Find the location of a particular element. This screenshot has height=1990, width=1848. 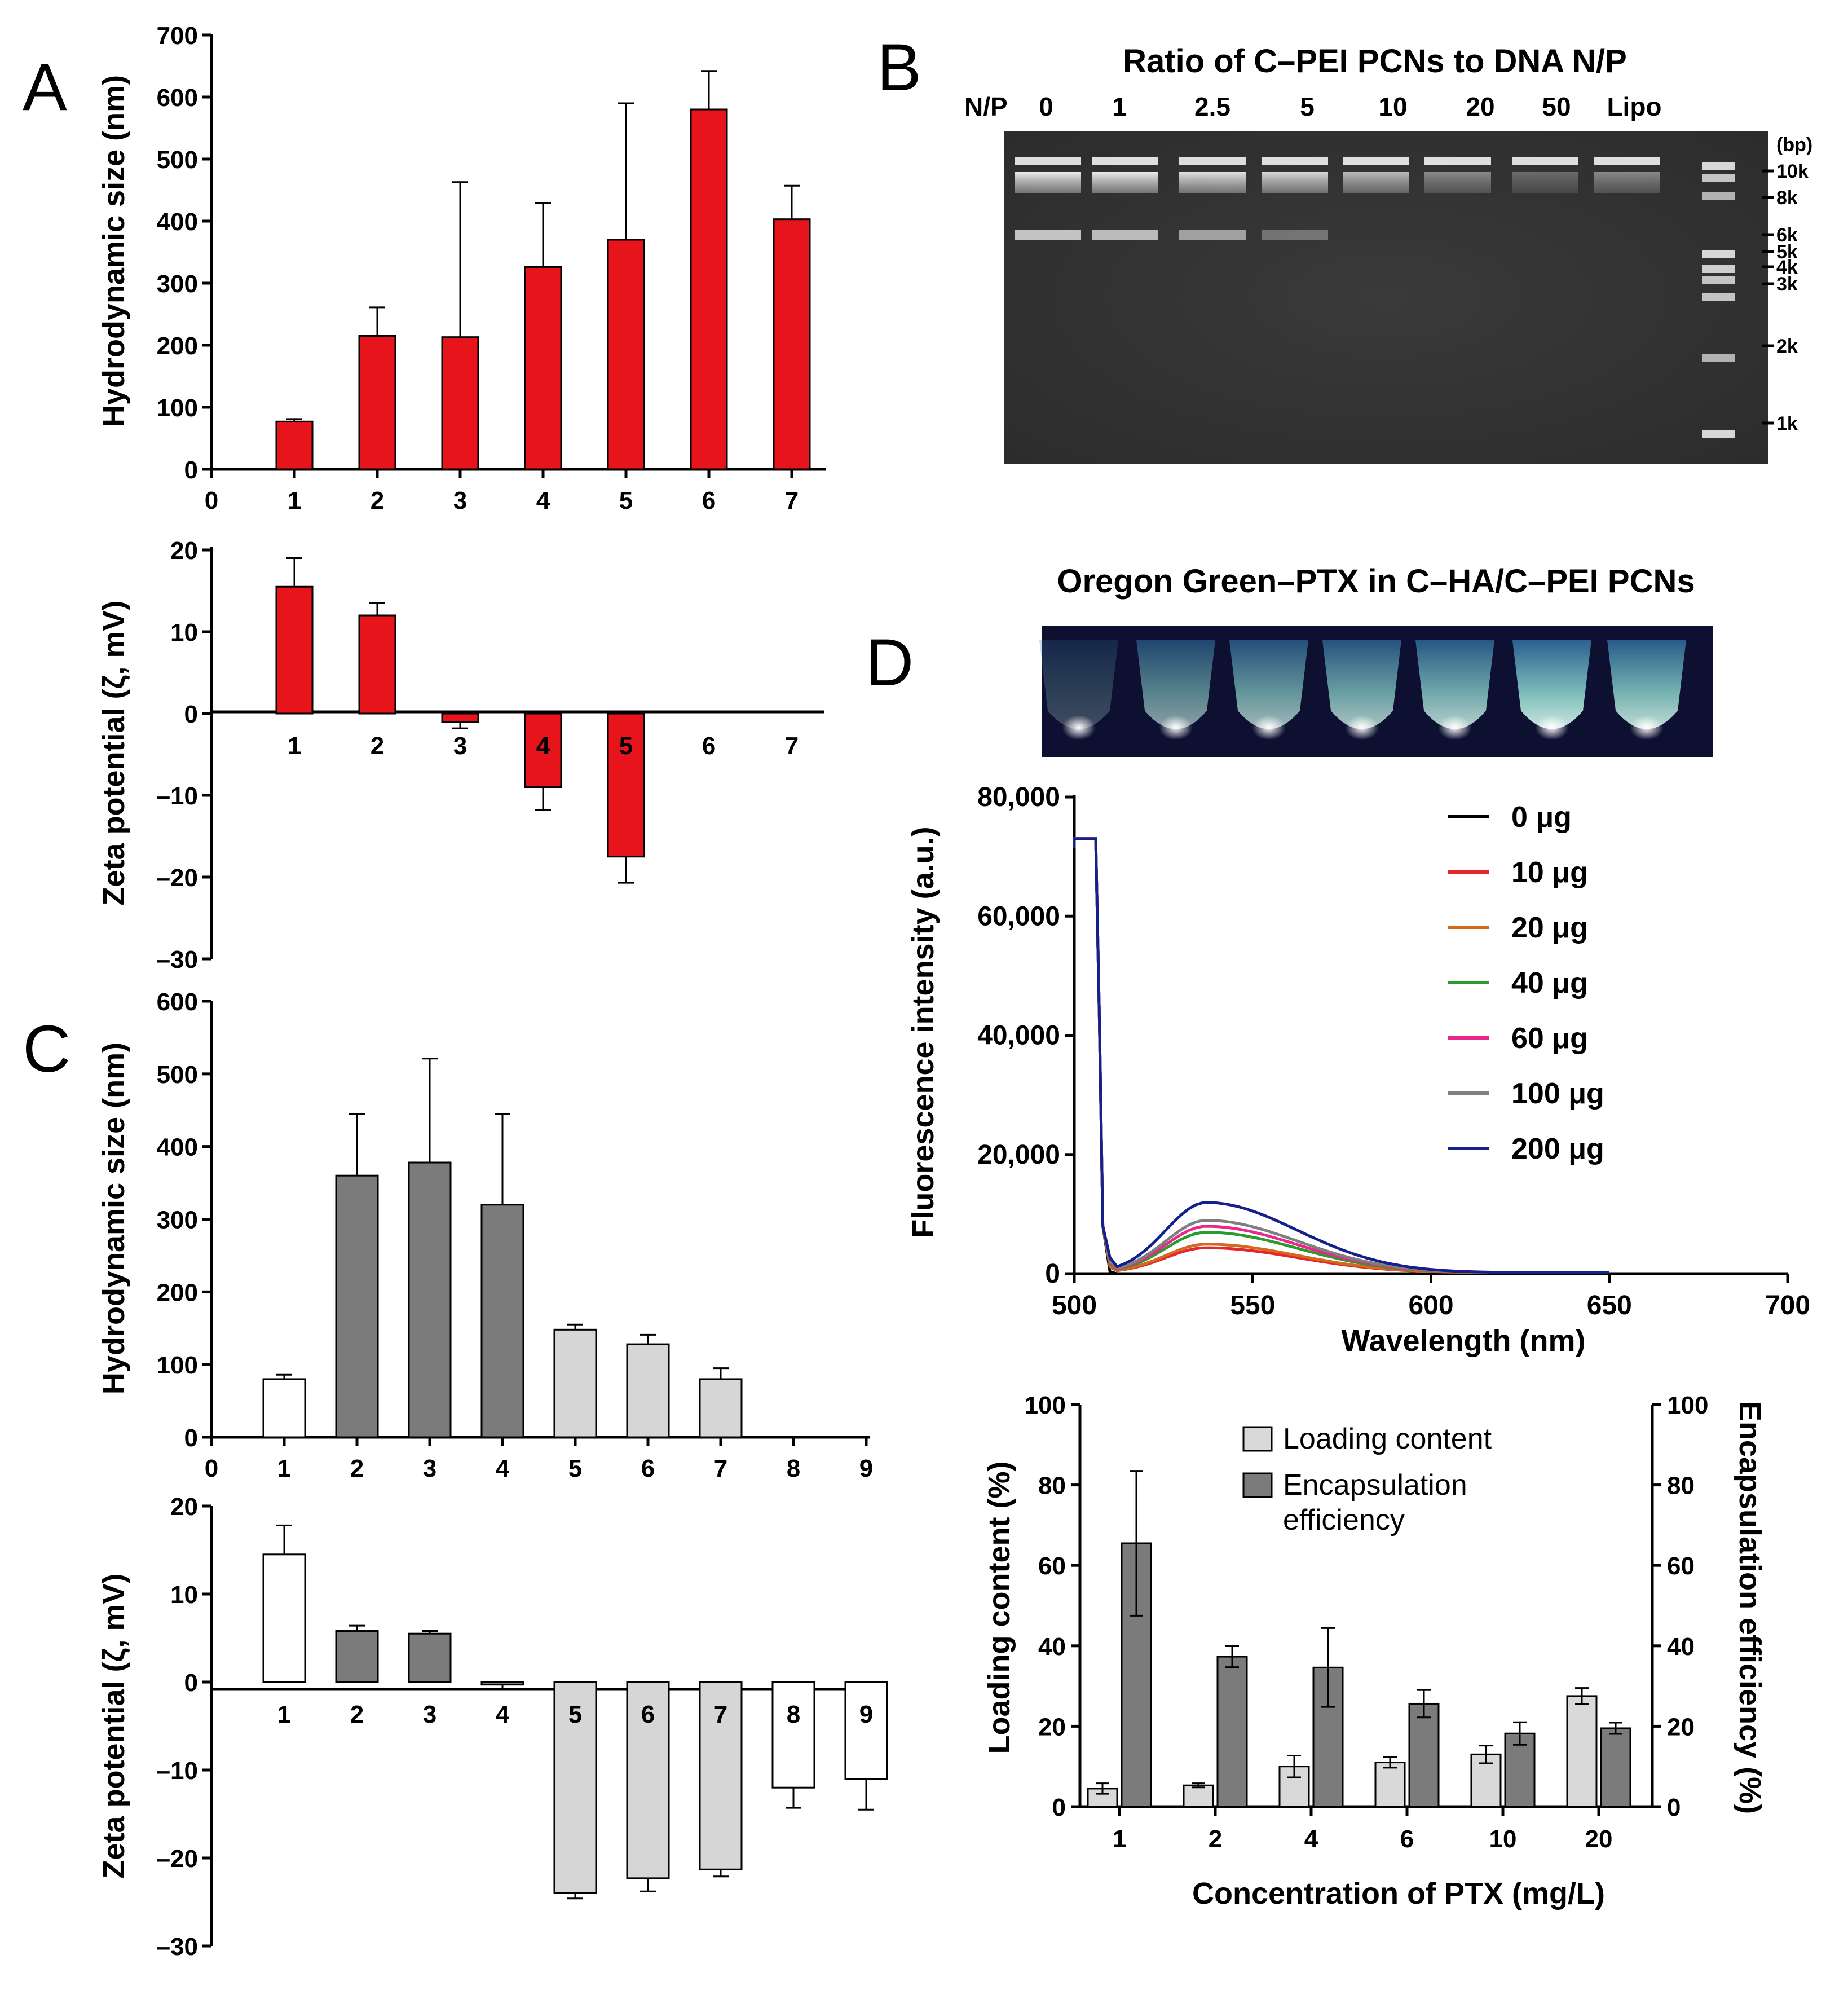

a-zeta-category-label: 6 is located at coordinates (709, 746).